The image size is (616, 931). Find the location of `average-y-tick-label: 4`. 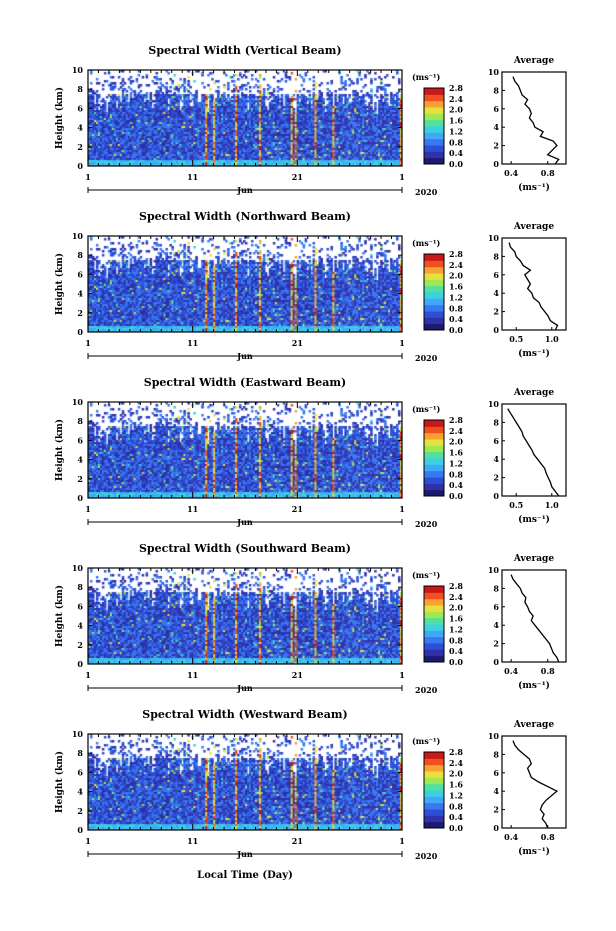

average-y-tick-label: 4 is located at coordinates (496, 625).